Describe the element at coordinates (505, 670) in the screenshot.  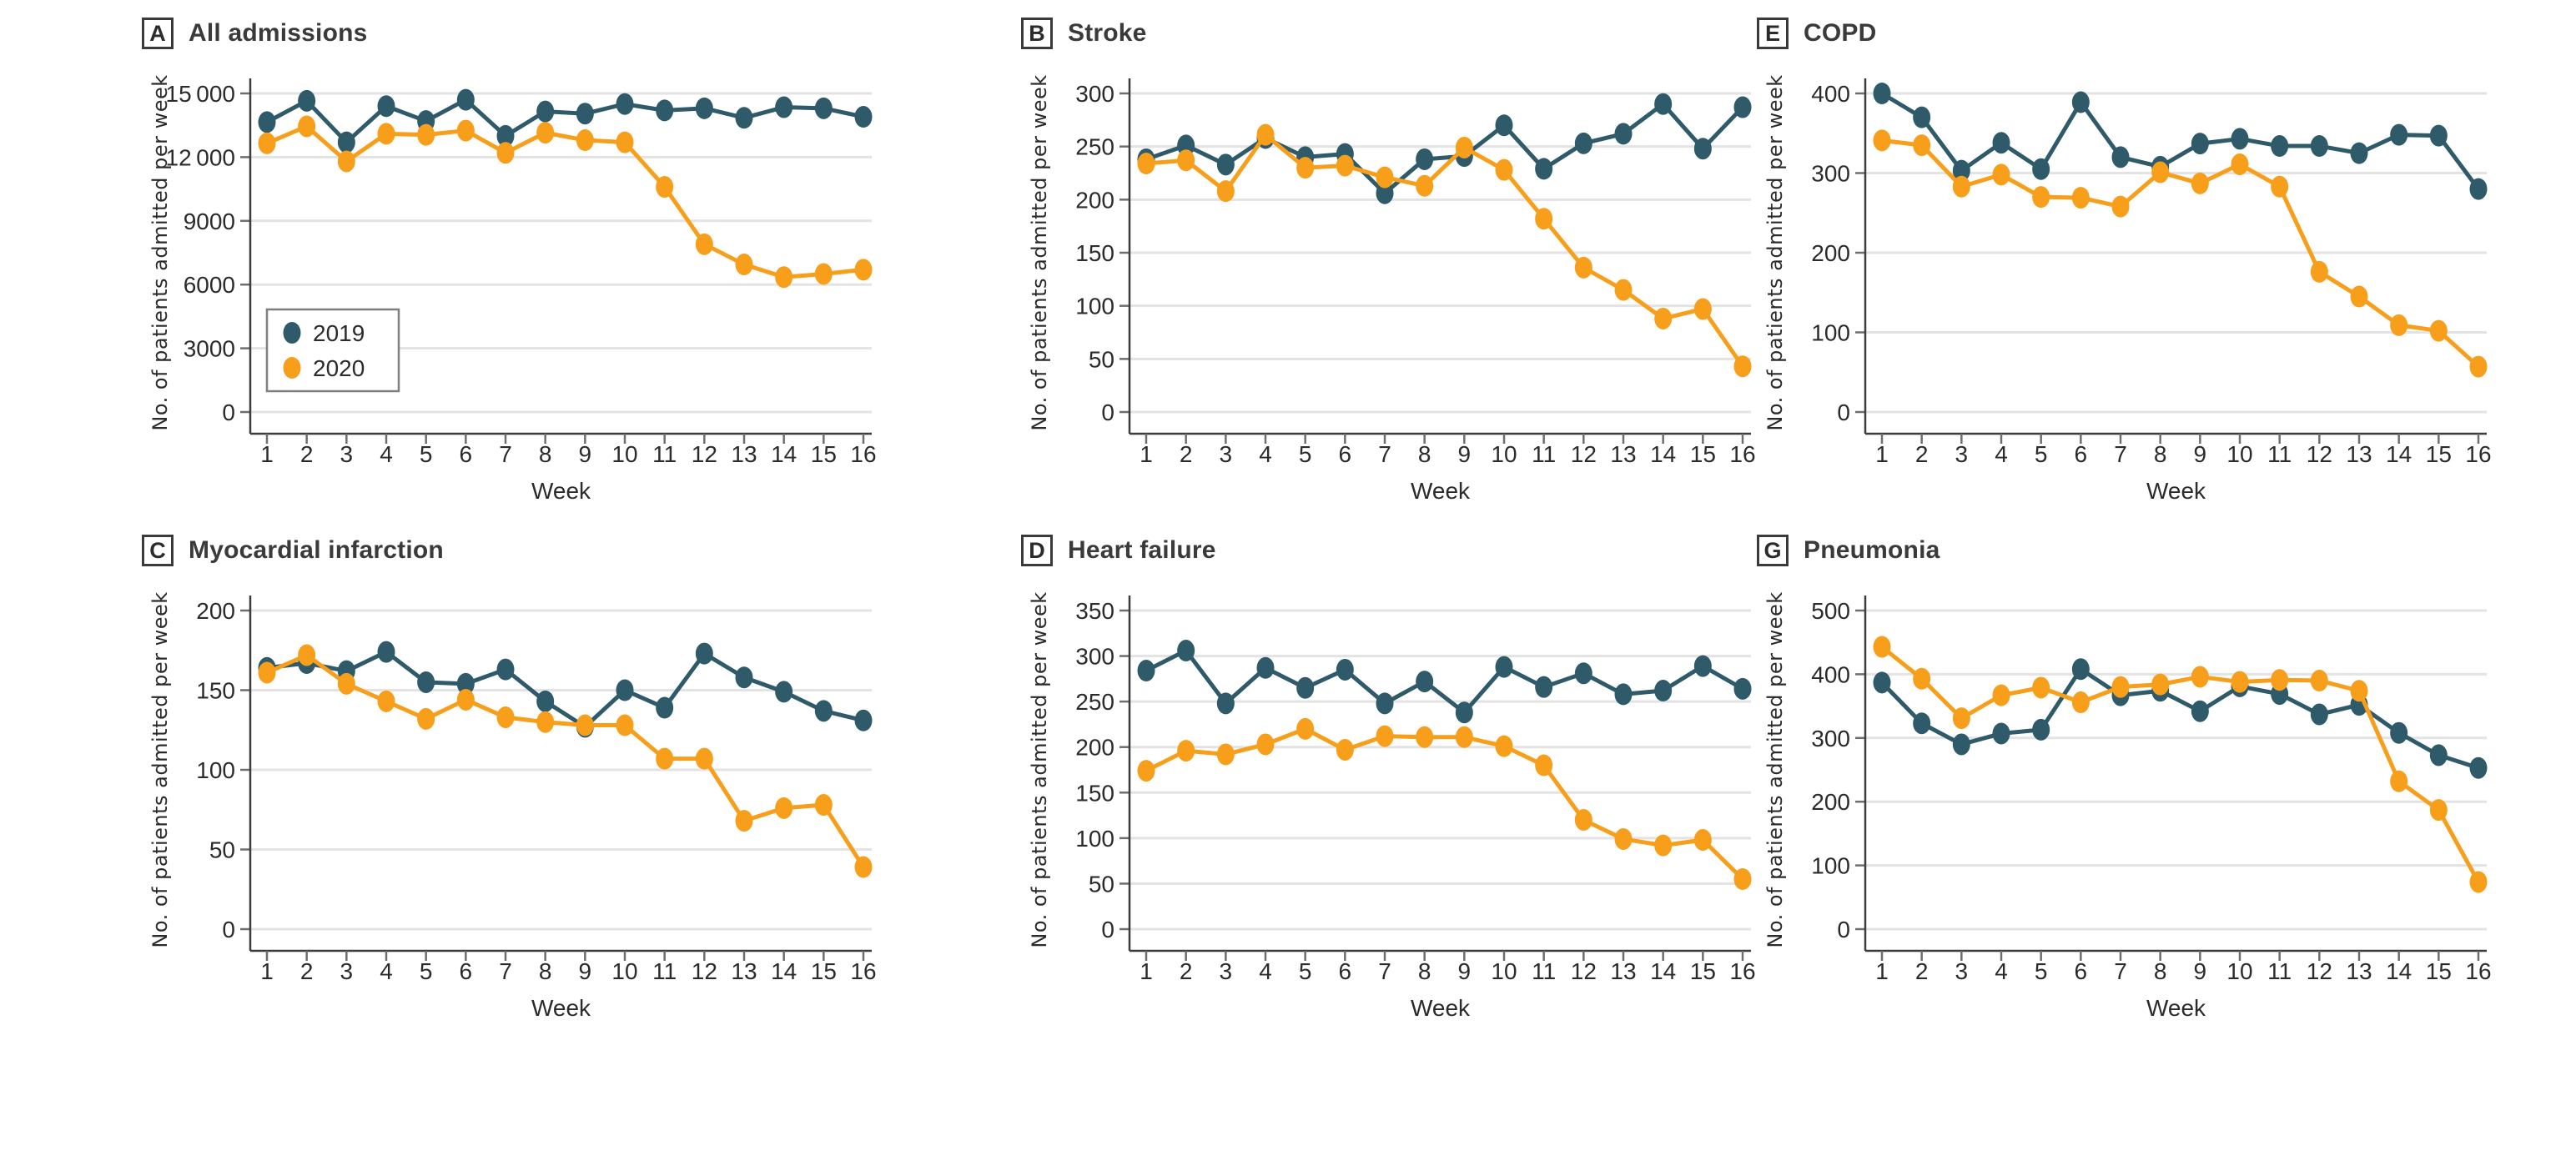
I see `data-point-2019-w7` at that location.